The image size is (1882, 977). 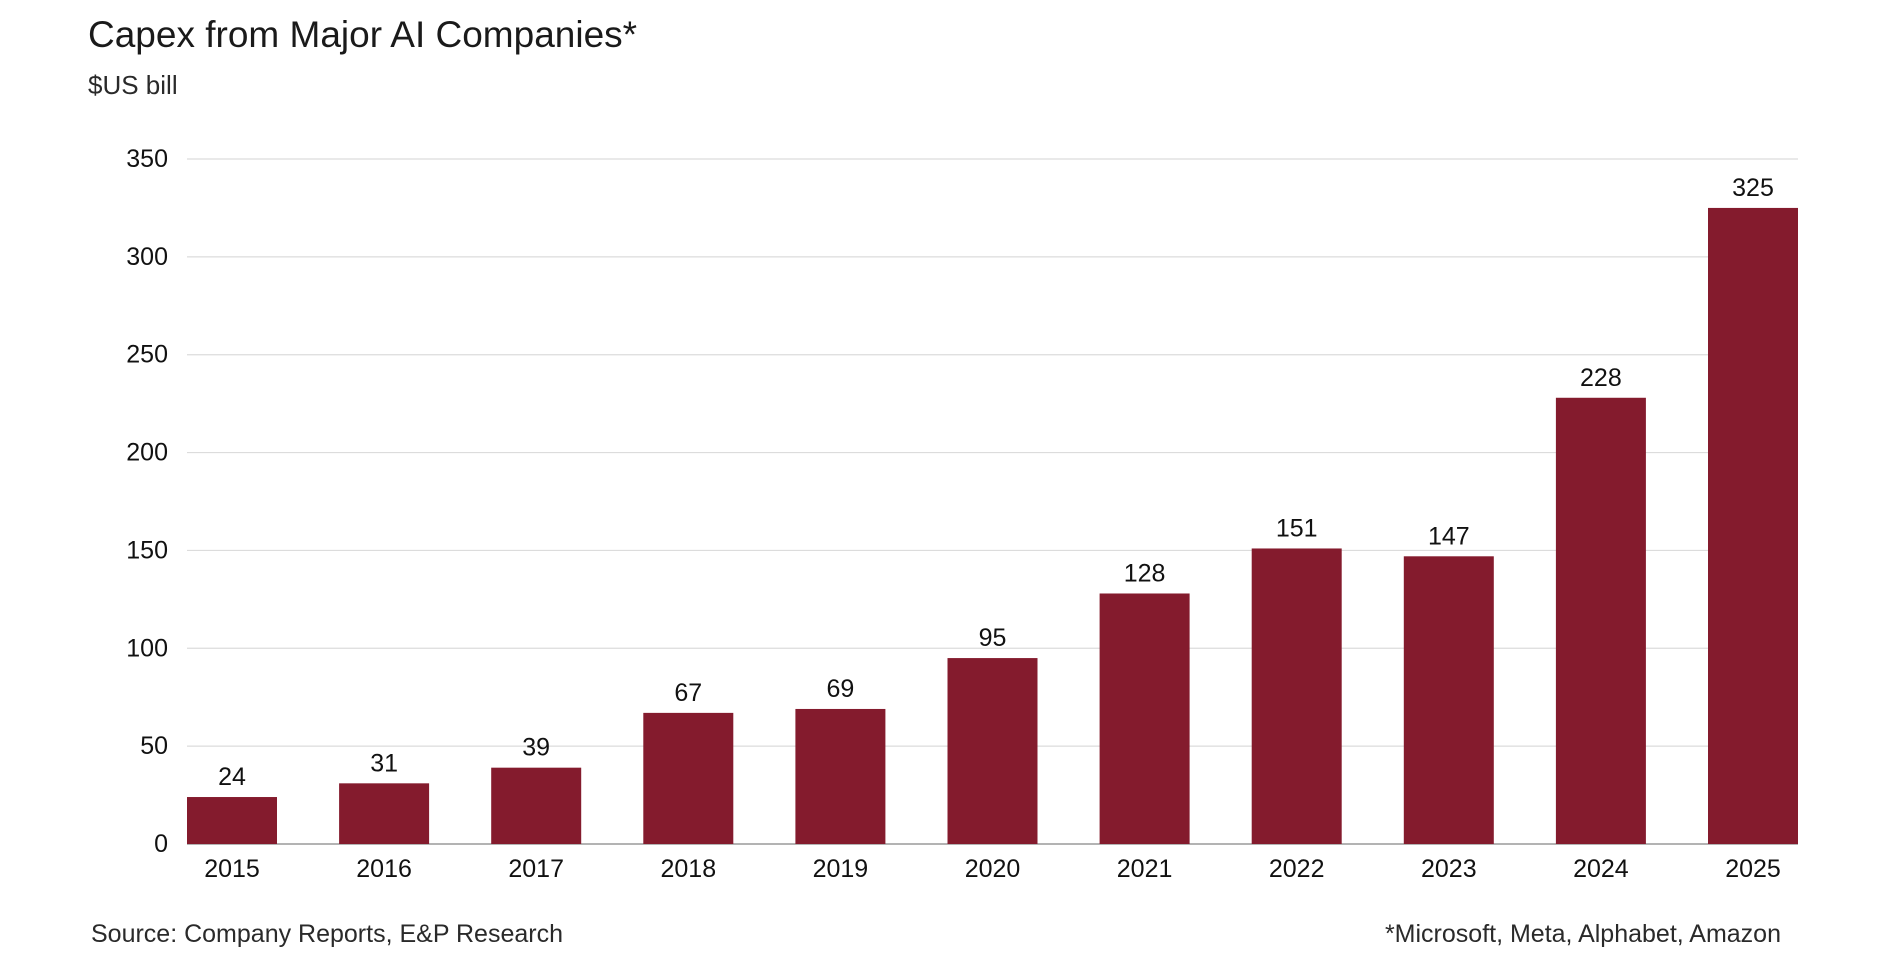 I want to click on x-category-label: 2021, so click(x=1145, y=869).